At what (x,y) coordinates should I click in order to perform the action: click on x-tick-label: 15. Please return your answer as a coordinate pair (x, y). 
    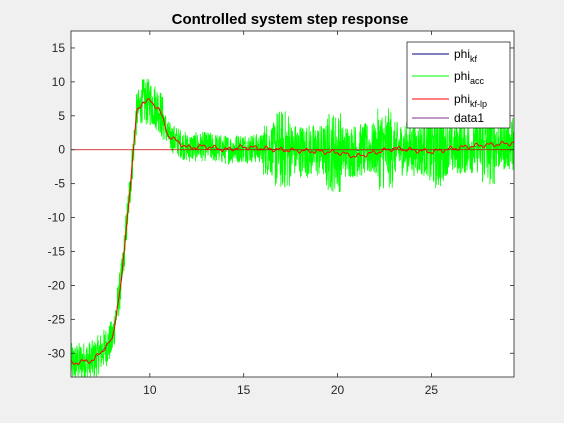
    Looking at the image, I should click on (244, 390).